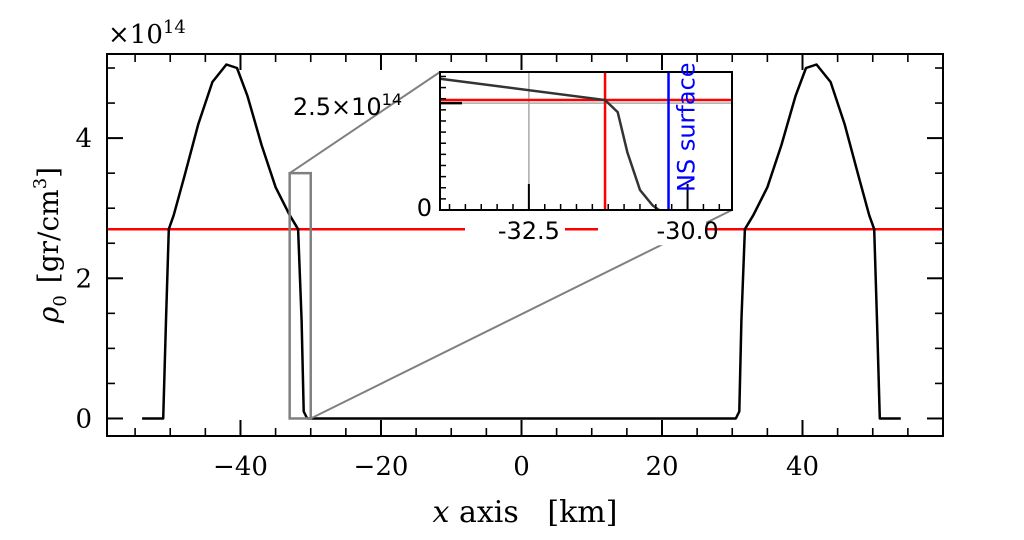 The width and height of the screenshot is (1024, 540). What do you see at coordinates (661, 467) in the screenshot?
I see `x-tick-label: 20` at bounding box center [661, 467].